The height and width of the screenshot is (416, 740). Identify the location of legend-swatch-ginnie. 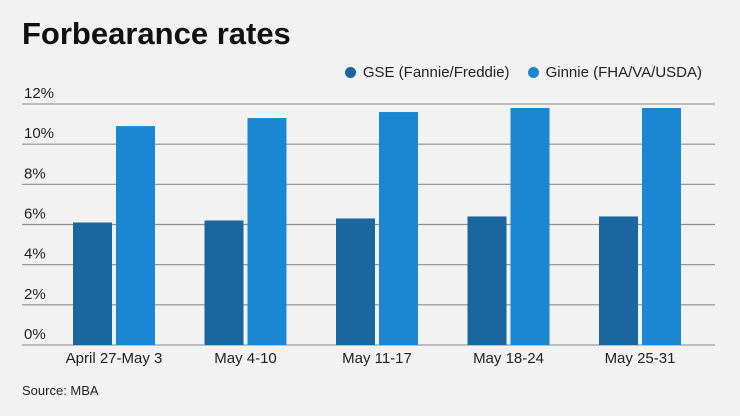
(533, 72).